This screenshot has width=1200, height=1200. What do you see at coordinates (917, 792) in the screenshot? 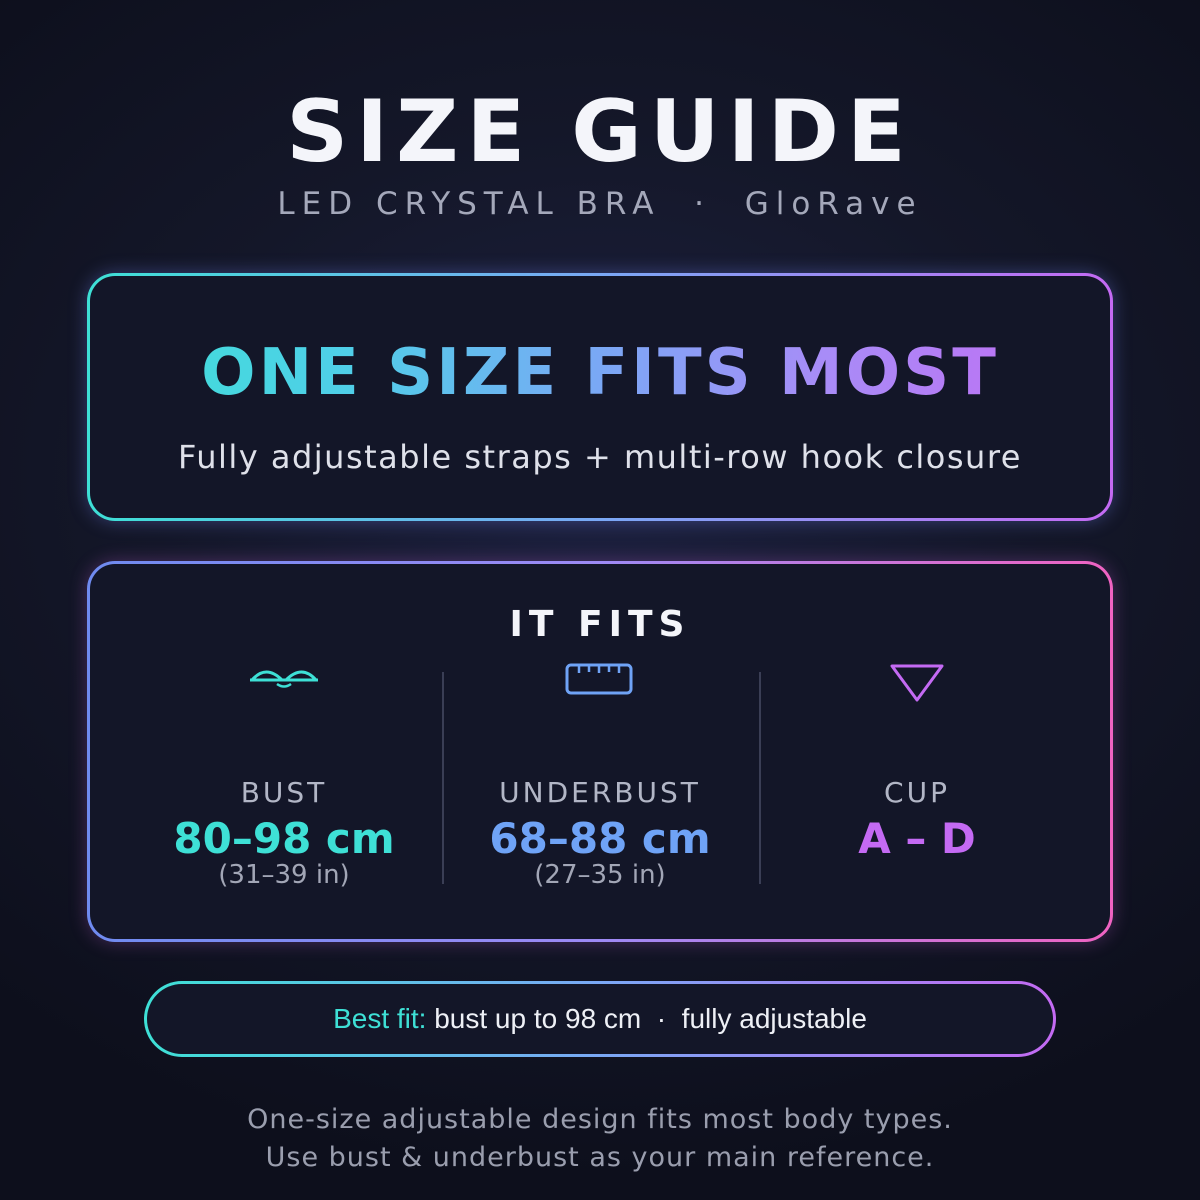
I see `cup-label: CUP` at bounding box center [917, 792].